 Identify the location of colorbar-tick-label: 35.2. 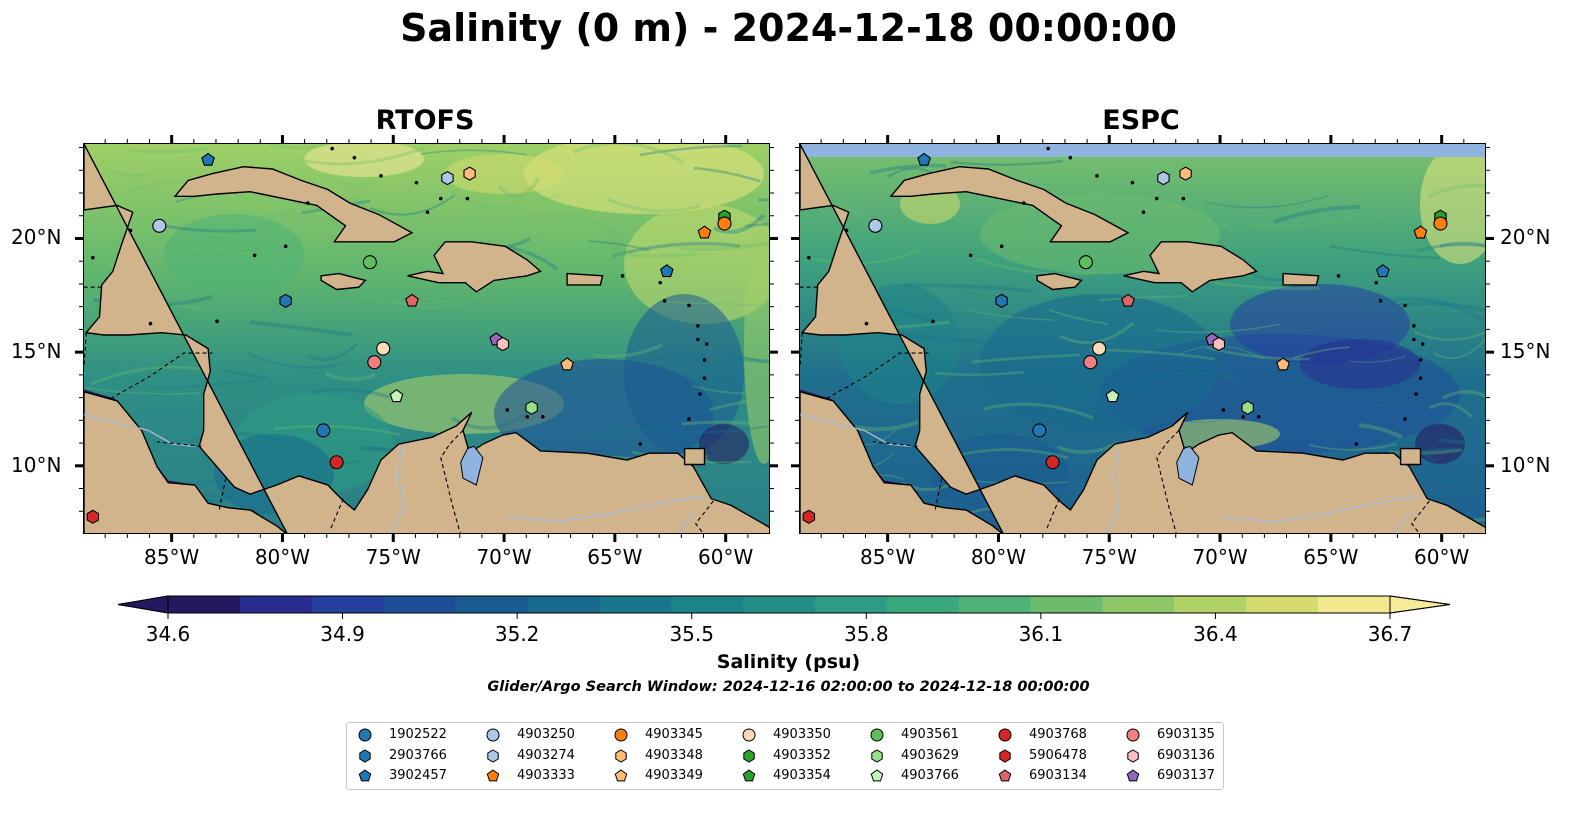
(517, 634).